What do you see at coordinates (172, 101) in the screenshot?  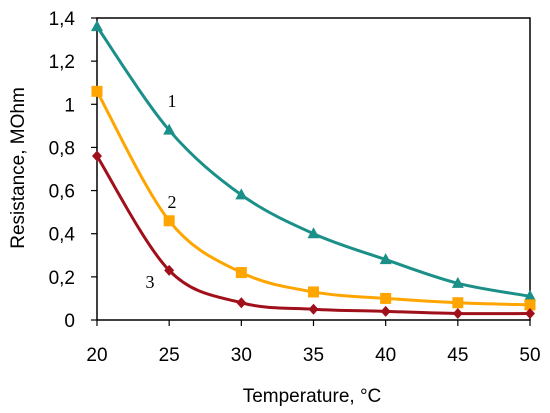 I see `curve-label-1: 1` at bounding box center [172, 101].